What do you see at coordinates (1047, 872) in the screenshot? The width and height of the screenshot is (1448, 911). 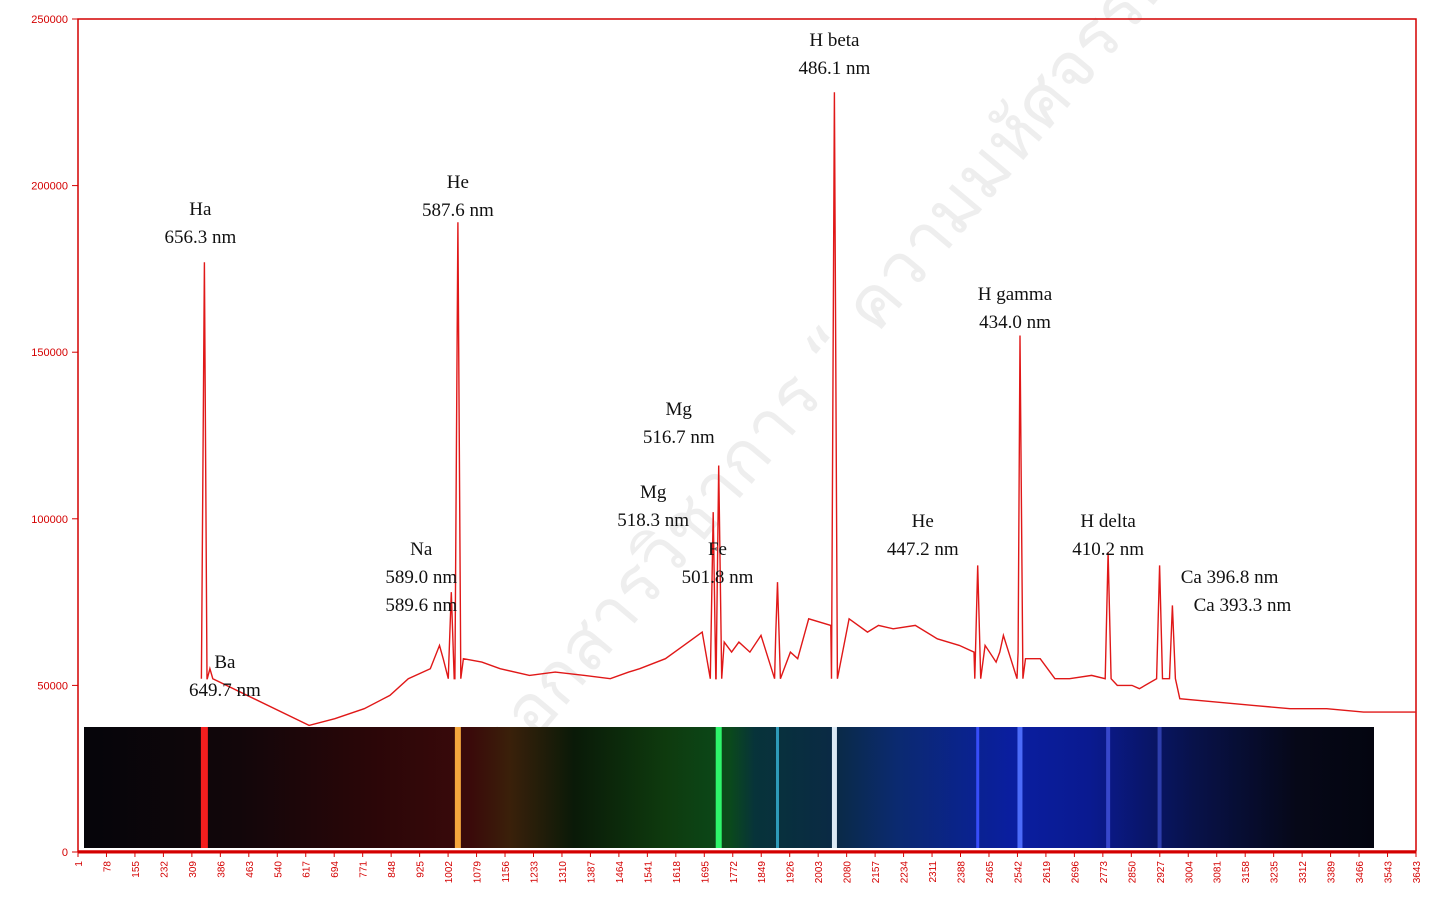 I see `x-tick-label: 2619` at bounding box center [1047, 872].